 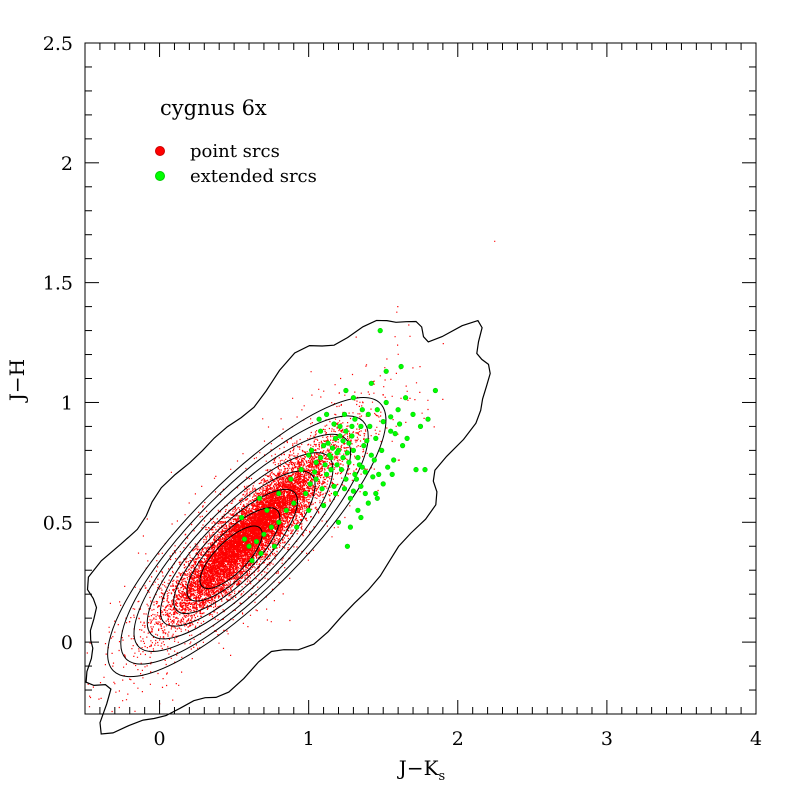 What do you see at coordinates (309, 739) in the screenshot?
I see `x-tick-label: 1` at bounding box center [309, 739].